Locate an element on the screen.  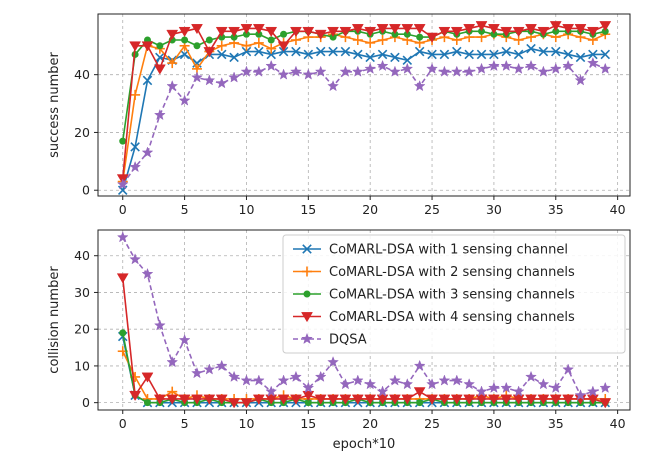
y-axis-label: success number is located at coordinates (54, 104).